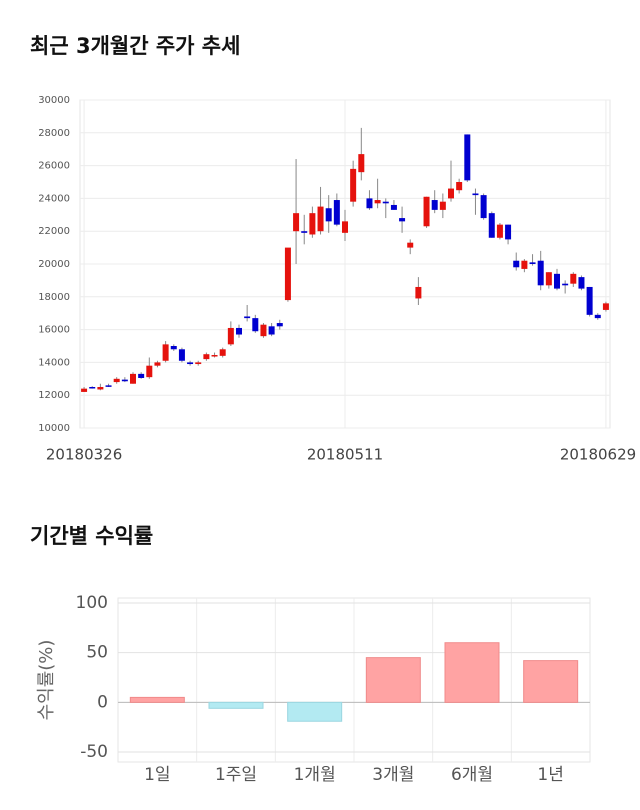 The height and width of the screenshot is (810, 640). Describe the element at coordinates (157, 775) in the screenshot. I see `x-tick-label: 1일` at that location.